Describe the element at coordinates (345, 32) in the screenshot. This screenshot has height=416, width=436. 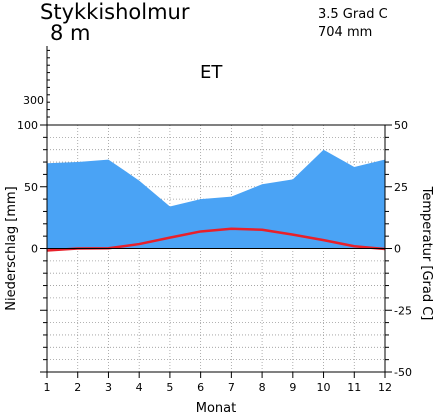
I see `annual-precipitation: 704 mm` at that location.